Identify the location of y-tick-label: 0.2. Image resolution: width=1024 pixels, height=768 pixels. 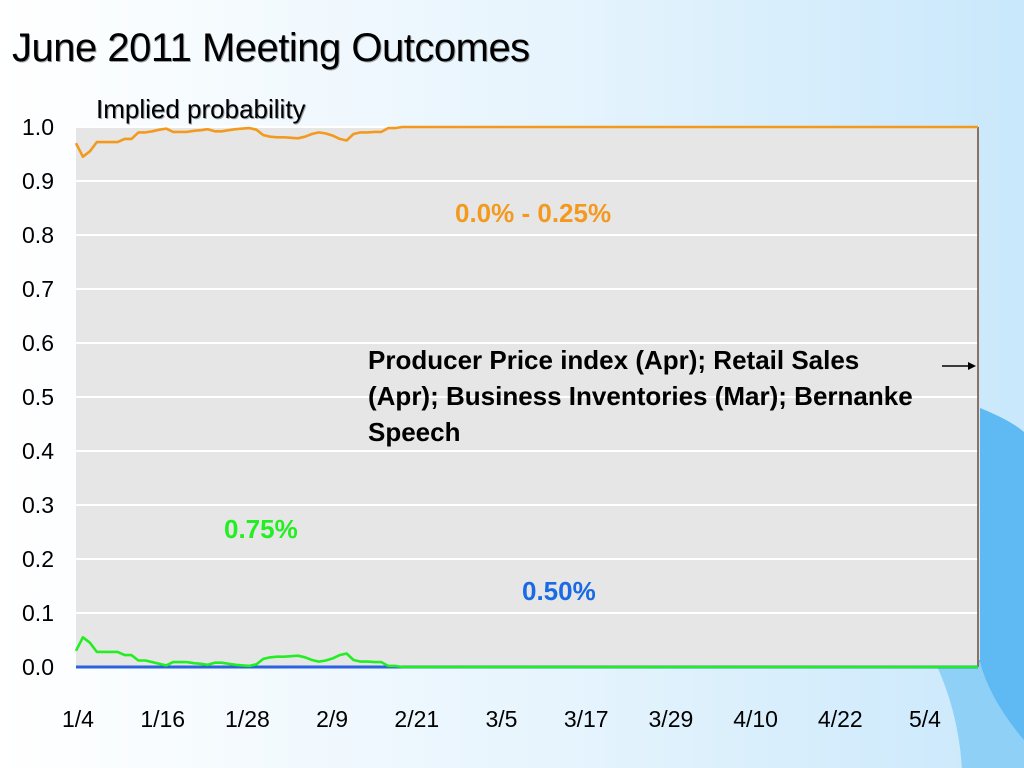
(38, 559).